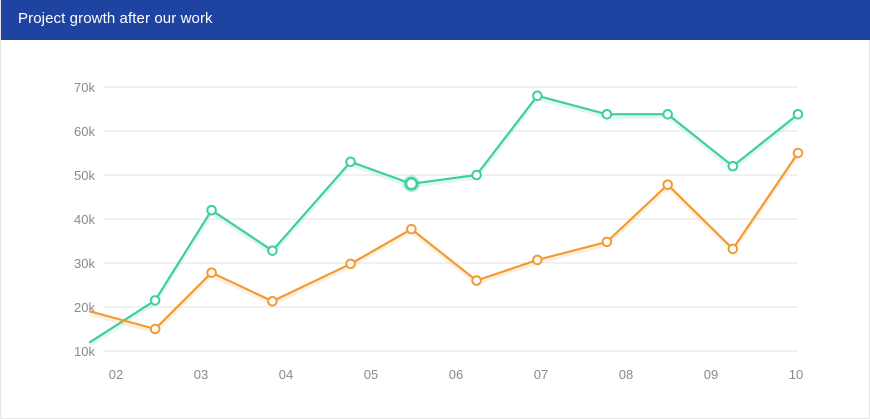 The image size is (870, 419). I want to click on x-tick-label: 10, so click(796, 374).